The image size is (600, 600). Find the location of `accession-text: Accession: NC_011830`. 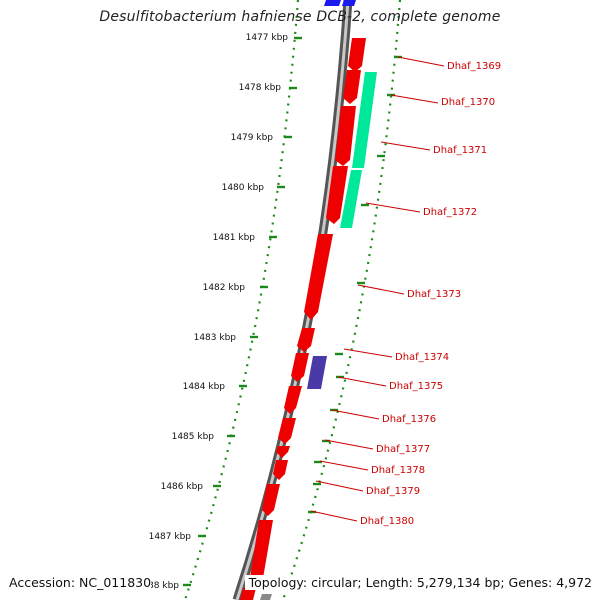

accession-text: Accession: NC_011830 is located at coordinates (80, 582).